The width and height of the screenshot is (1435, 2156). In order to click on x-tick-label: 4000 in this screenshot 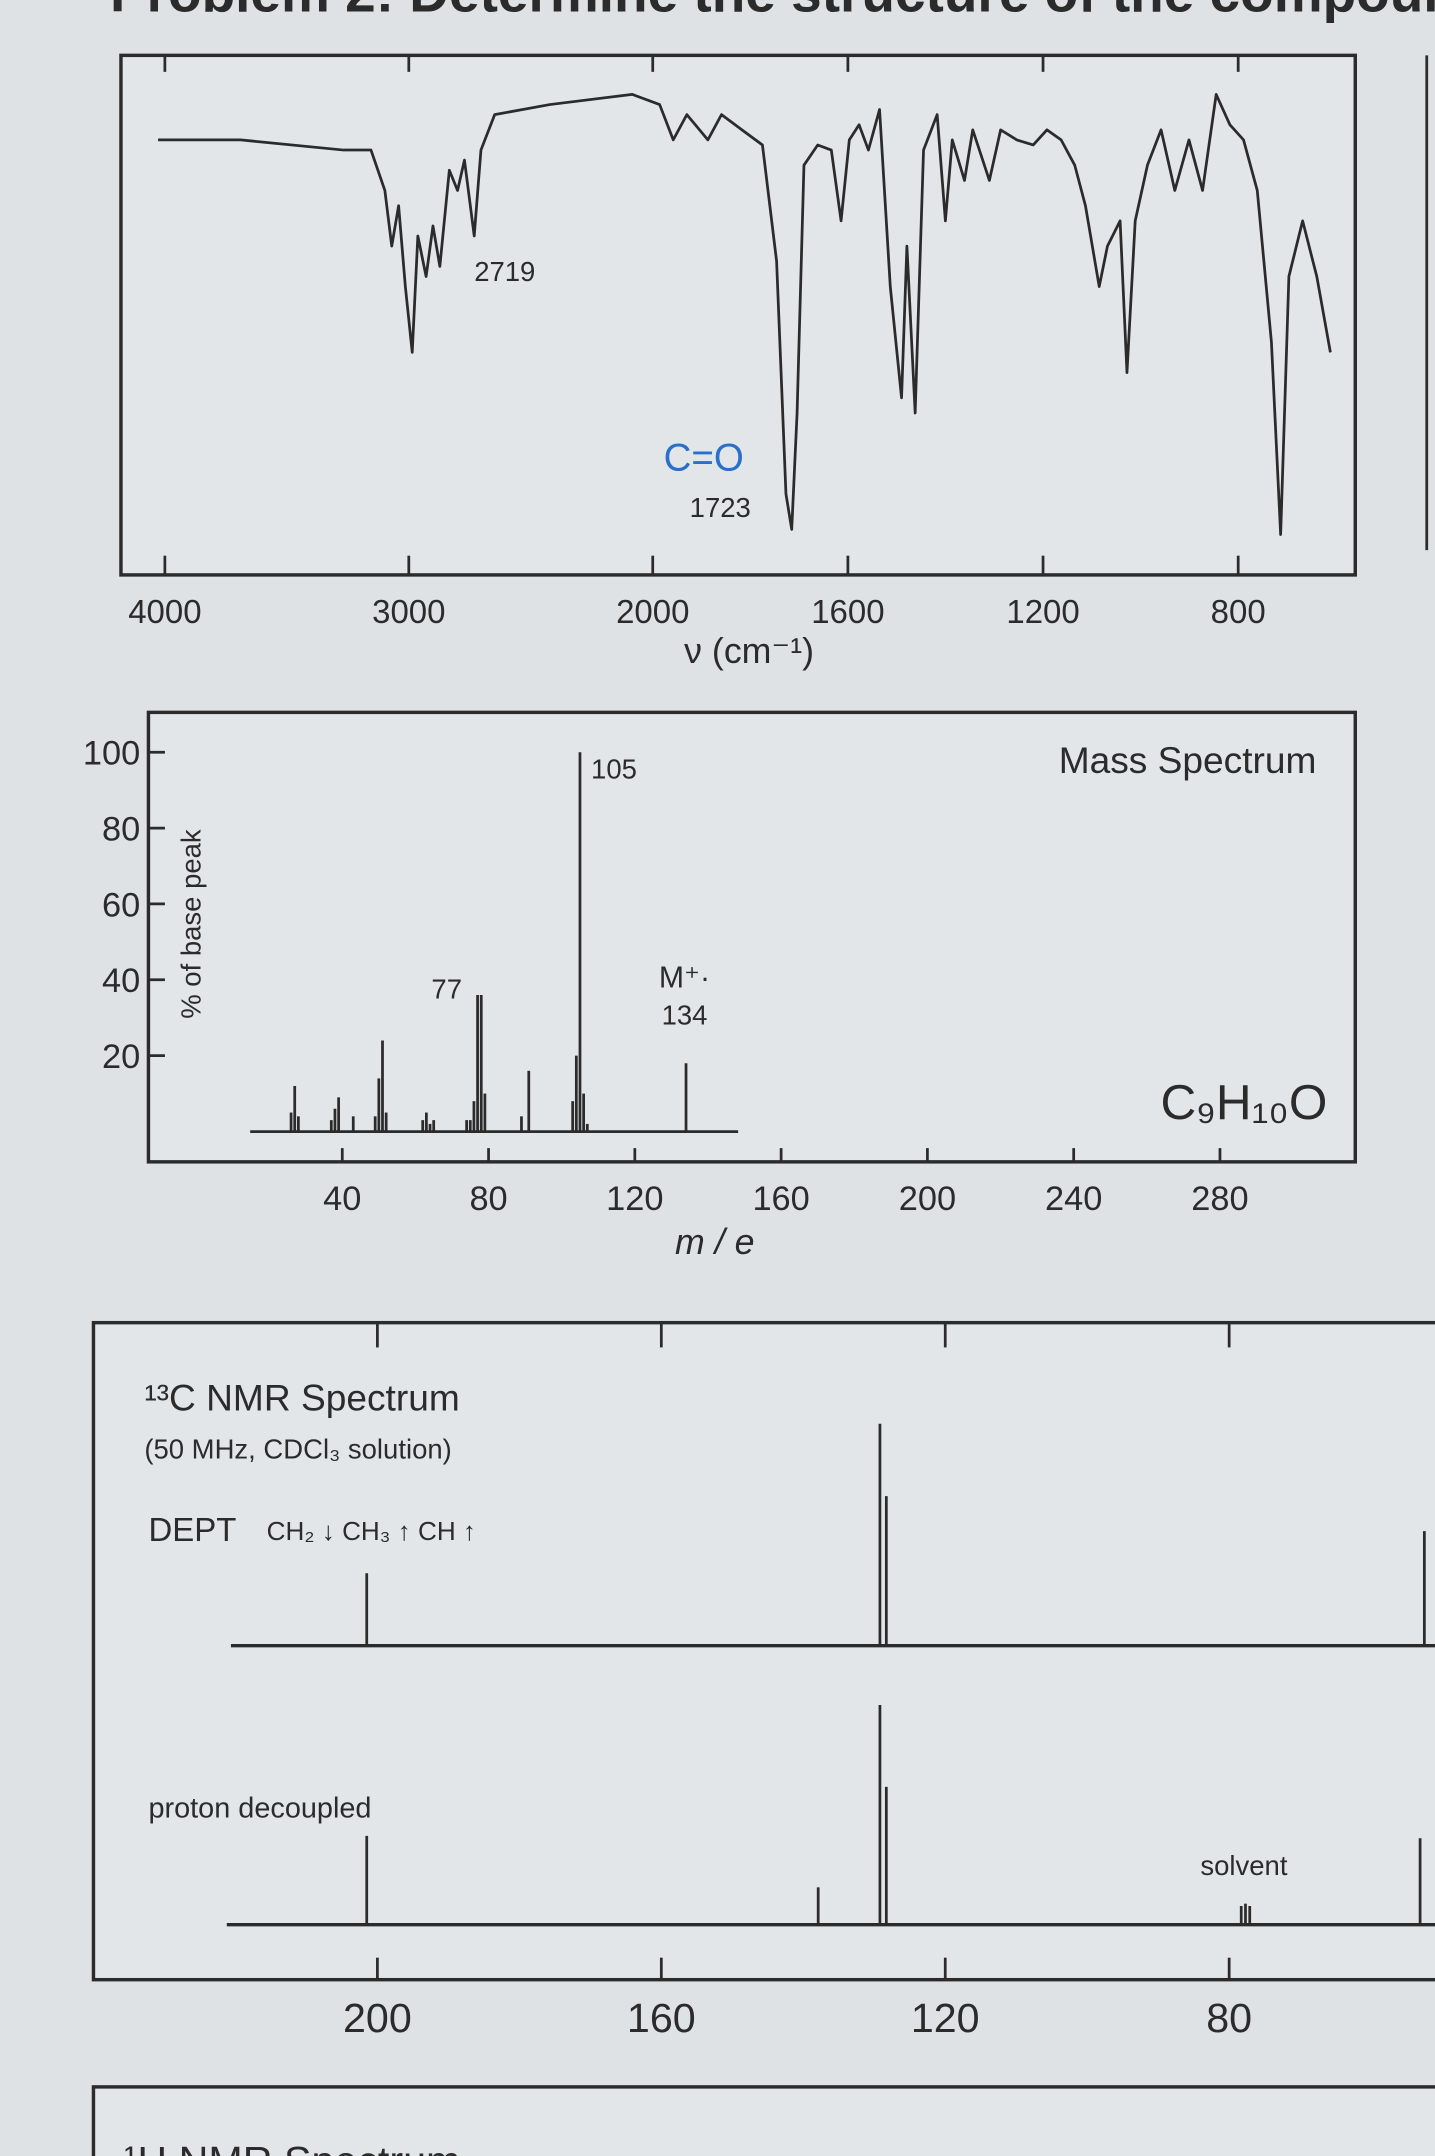, I will do `click(164, 611)`.